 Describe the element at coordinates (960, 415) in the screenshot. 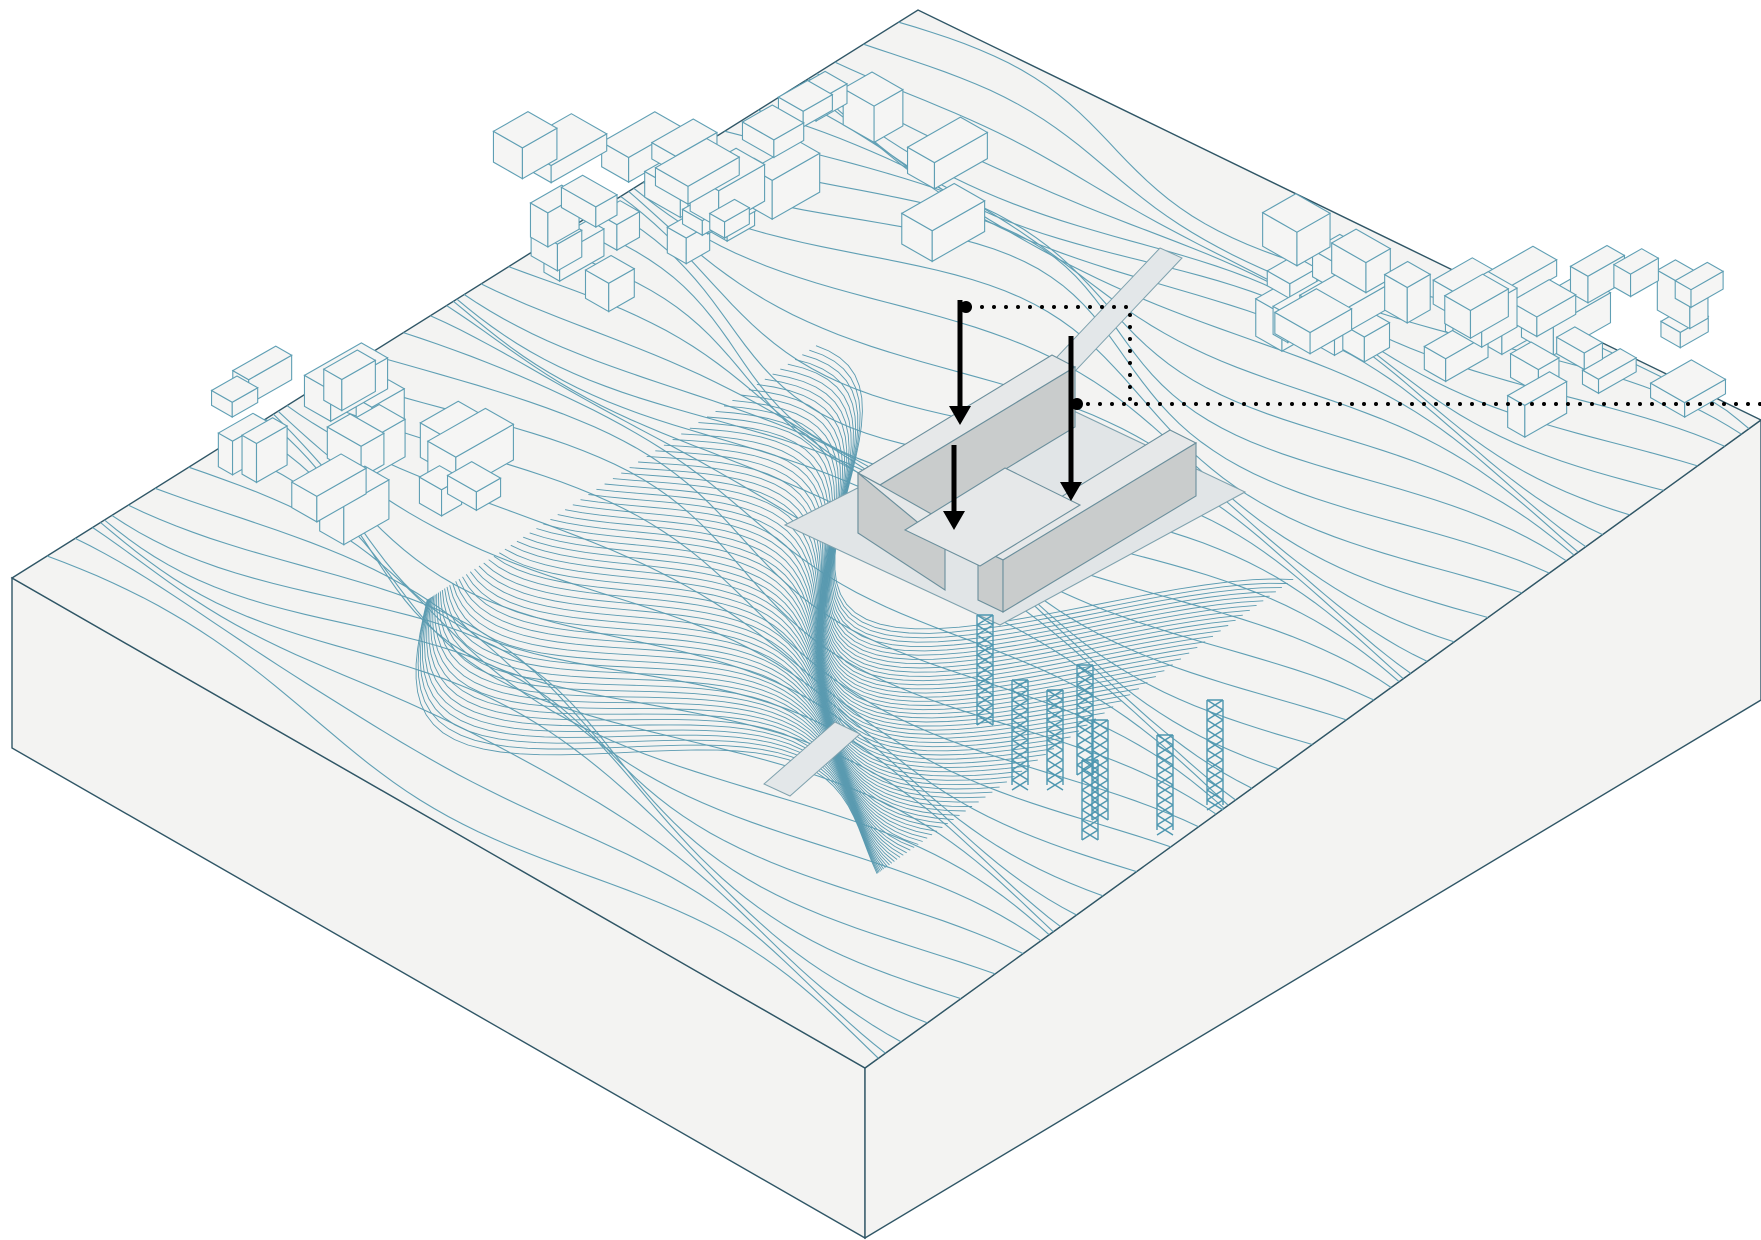

I see `arrow-left-head` at that location.